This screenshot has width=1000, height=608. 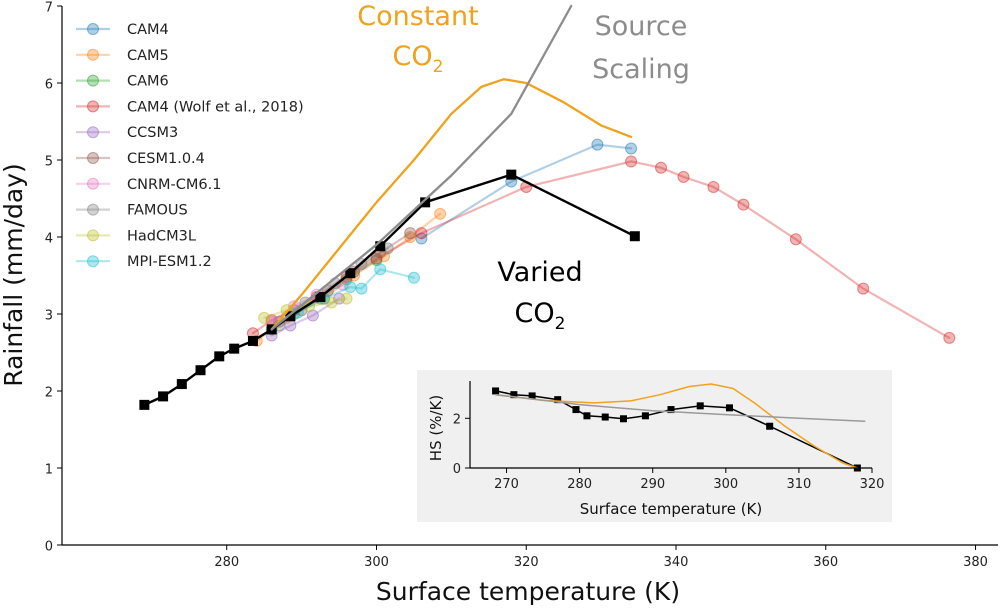 I want to click on legend-item-cesm1-0-4: CESM1.0.4, so click(x=140, y=159).